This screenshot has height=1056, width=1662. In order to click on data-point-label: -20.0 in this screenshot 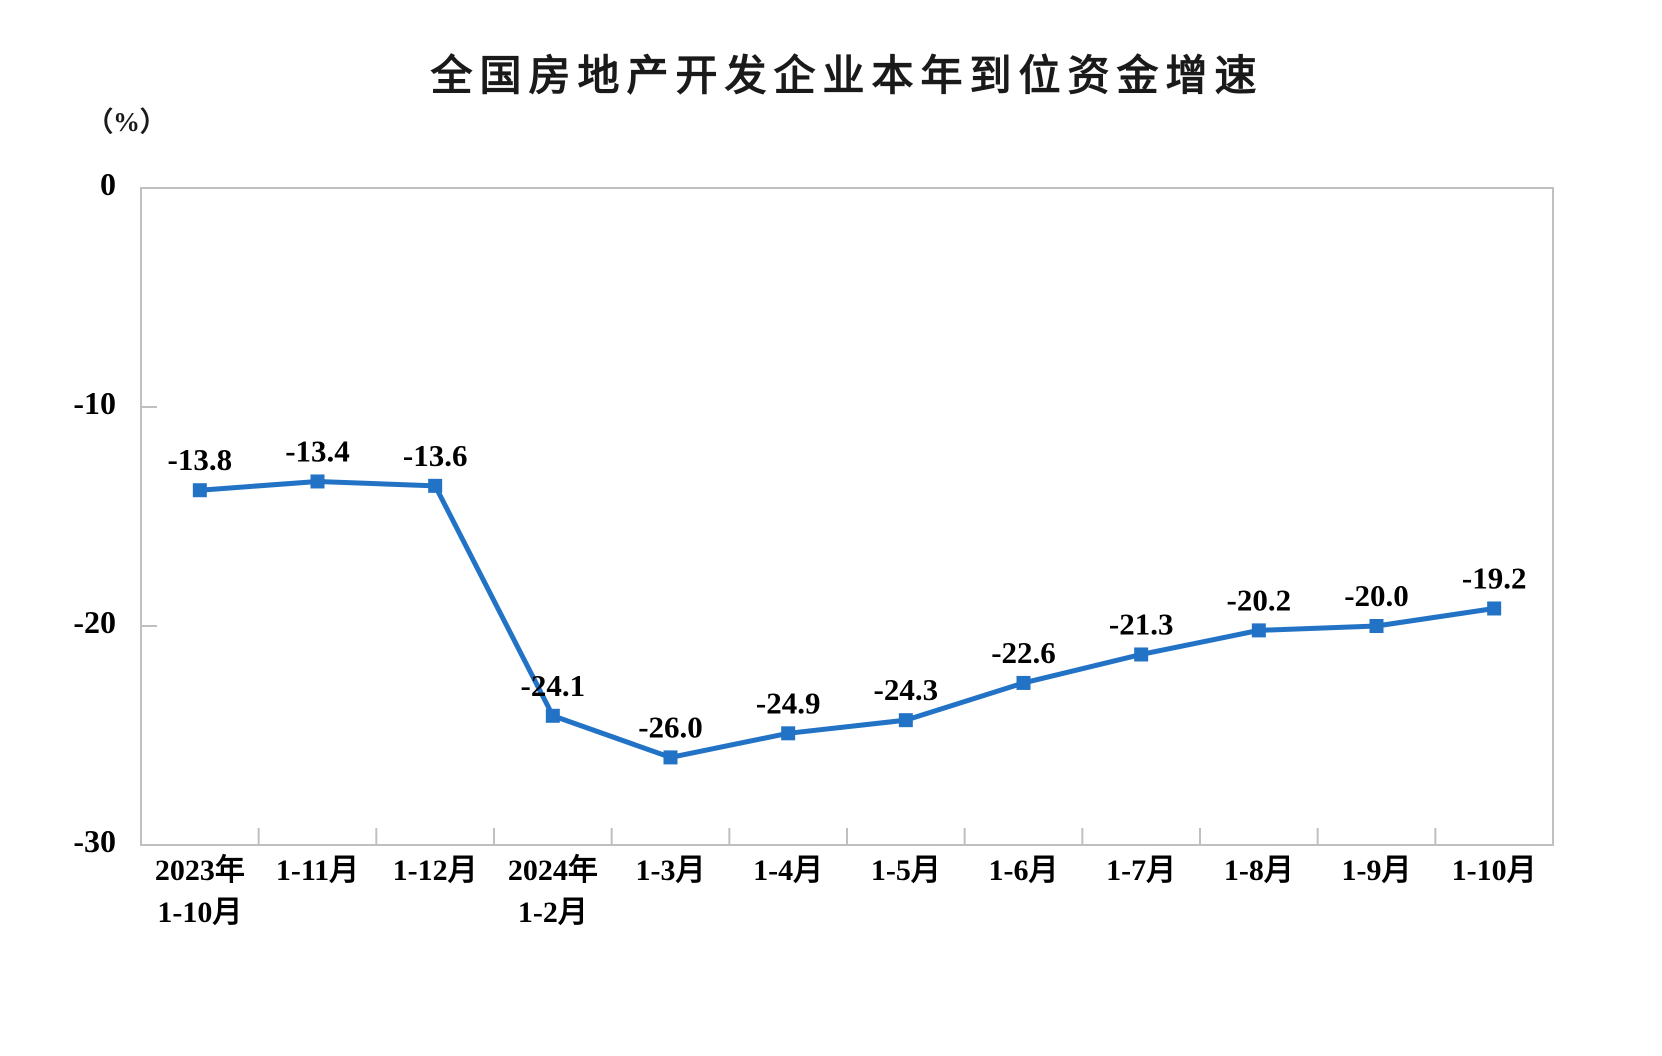, I will do `click(1376, 595)`.